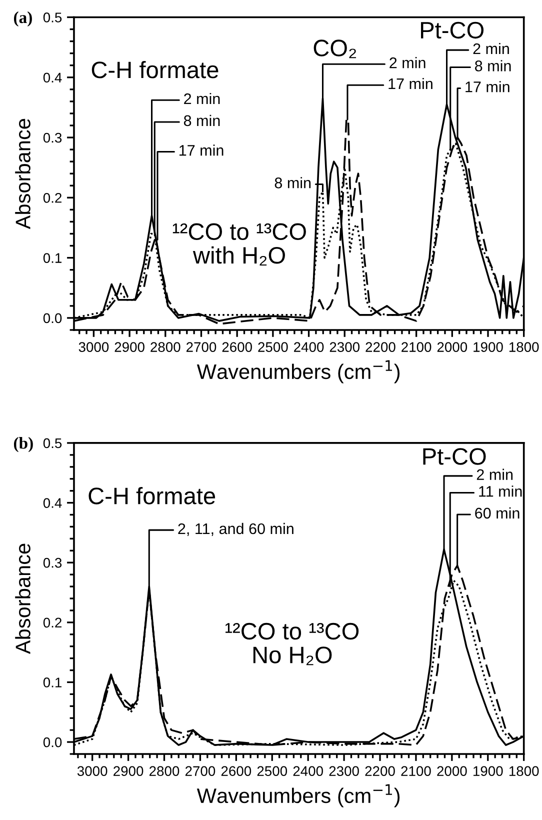 The height and width of the screenshot is (820, 542). I want to click on chart-title: (b), so click(23, 444).